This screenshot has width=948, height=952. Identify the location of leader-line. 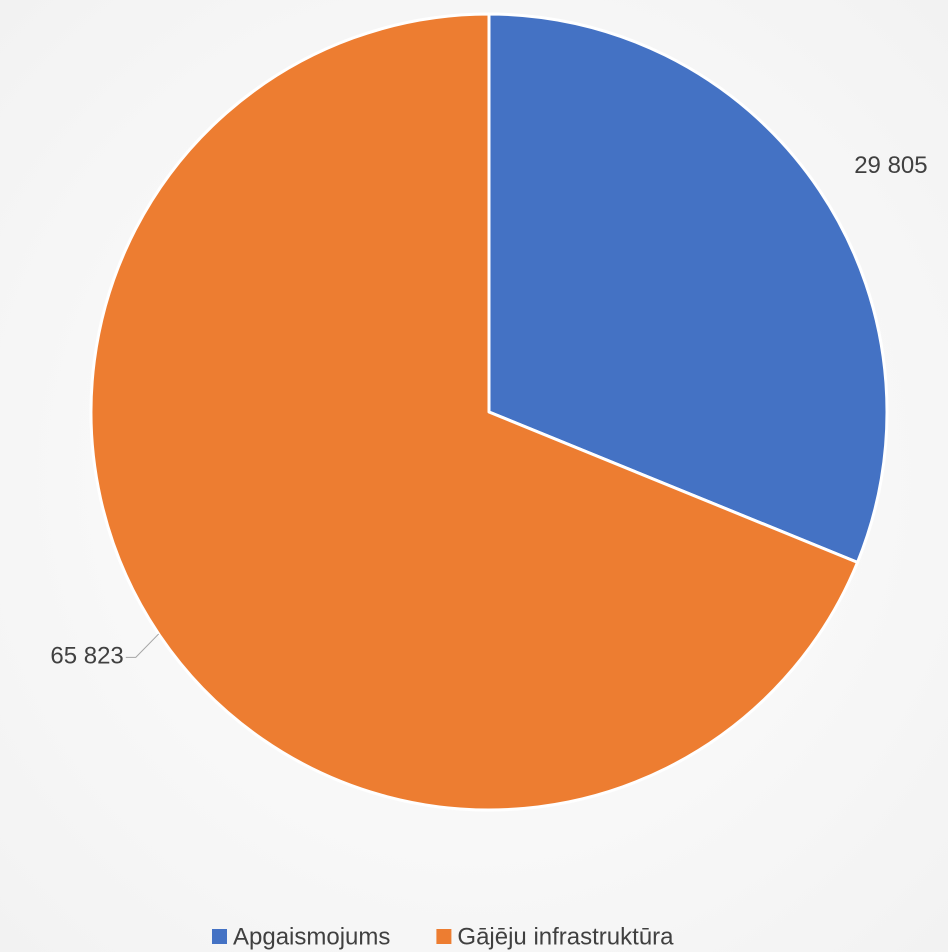
(142, 645).